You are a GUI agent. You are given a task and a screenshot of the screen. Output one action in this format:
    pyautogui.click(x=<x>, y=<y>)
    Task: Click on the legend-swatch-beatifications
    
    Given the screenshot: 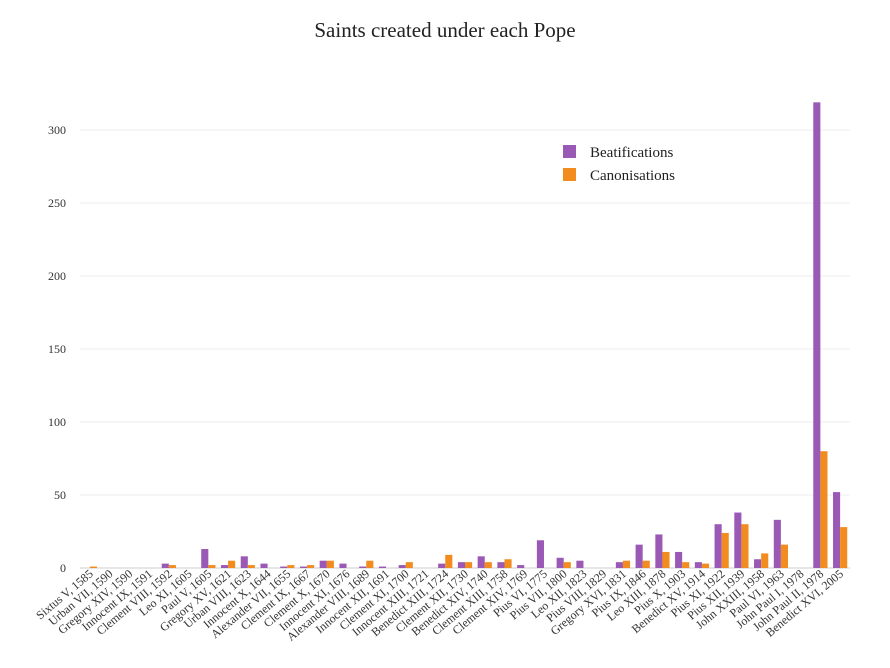 What is the action you would take?
    pyautogui.click(x=569, y=151)
    